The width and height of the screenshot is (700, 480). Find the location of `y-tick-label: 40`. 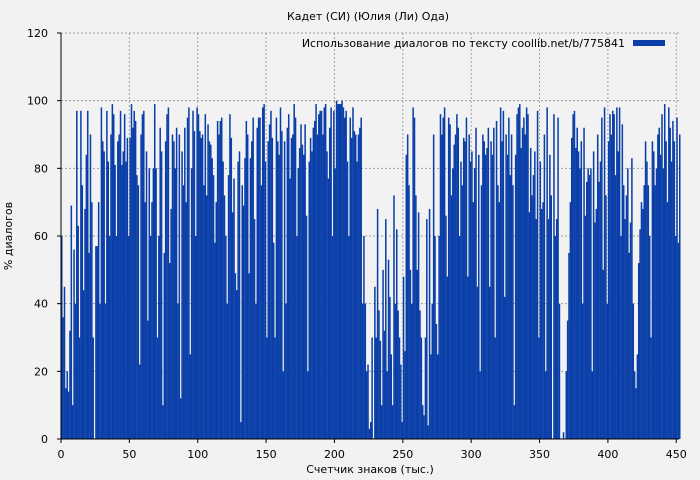

y-tick-label: 40 is located at coordinates (41, 304).